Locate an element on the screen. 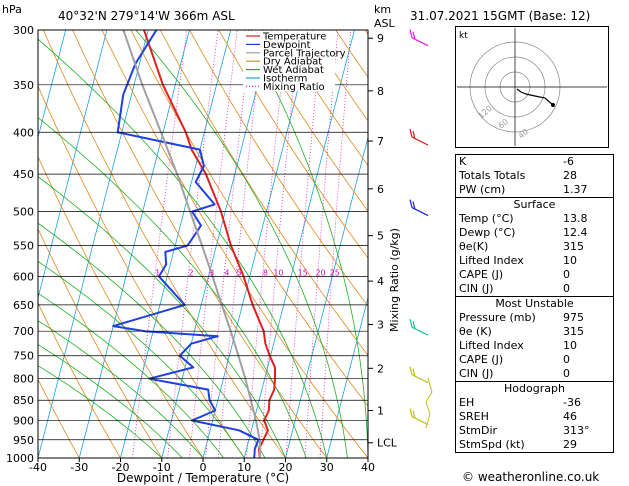  pressure-tick-label: 700 is located at coordinates (23, 331).